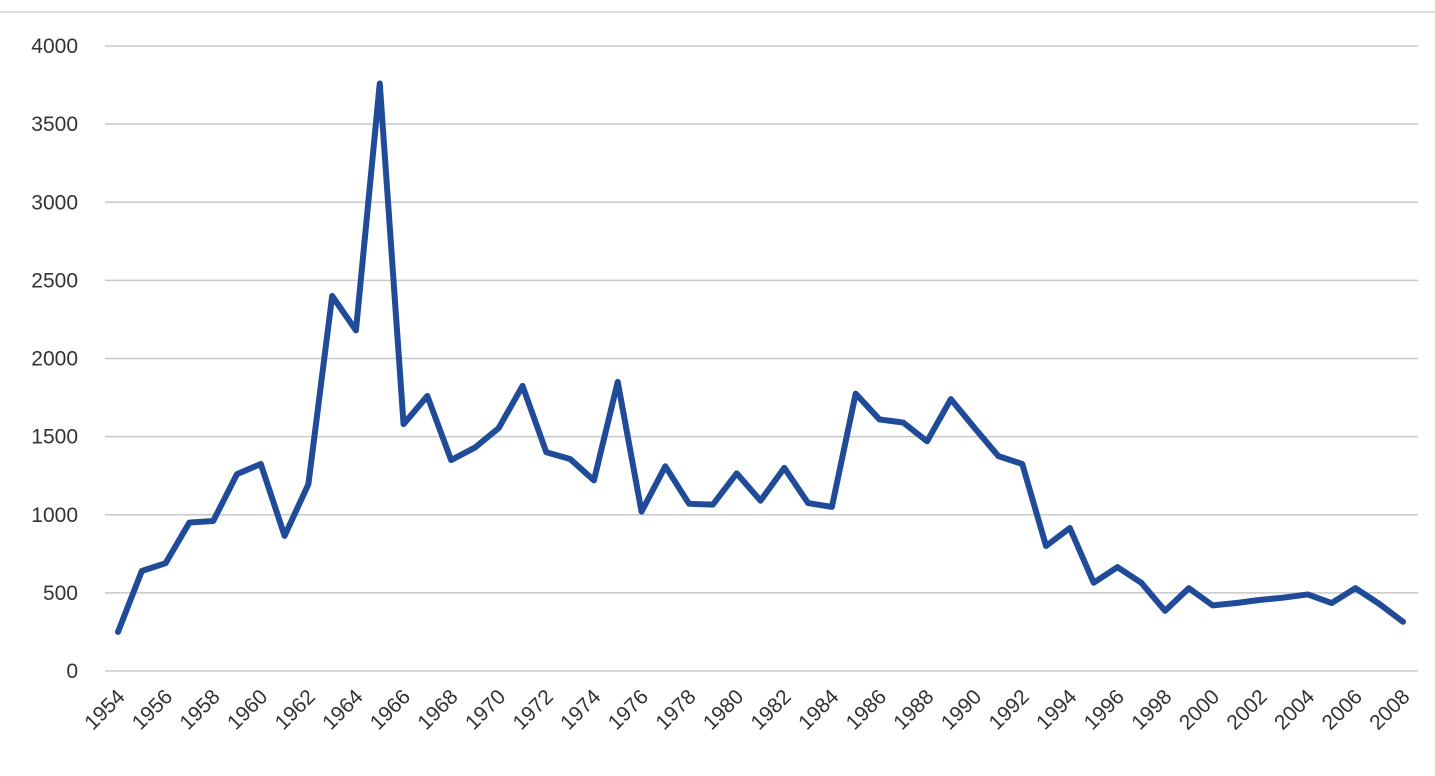 This screenshot has width=1435, height=776. Describe the element at coordinates (437, 709) in the screenshot. I see `x-tick-label: 1968` at that location.